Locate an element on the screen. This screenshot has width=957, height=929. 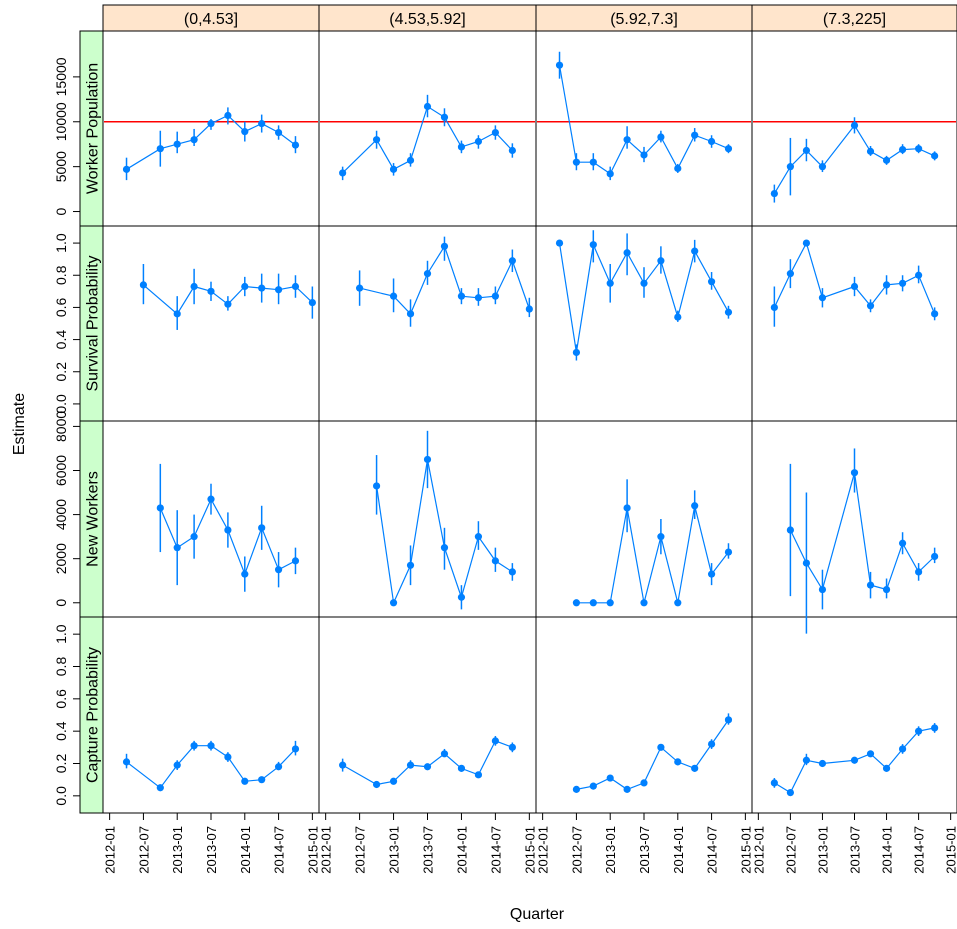
y-axis-title: Estimate is located at coordinates (19, 424).